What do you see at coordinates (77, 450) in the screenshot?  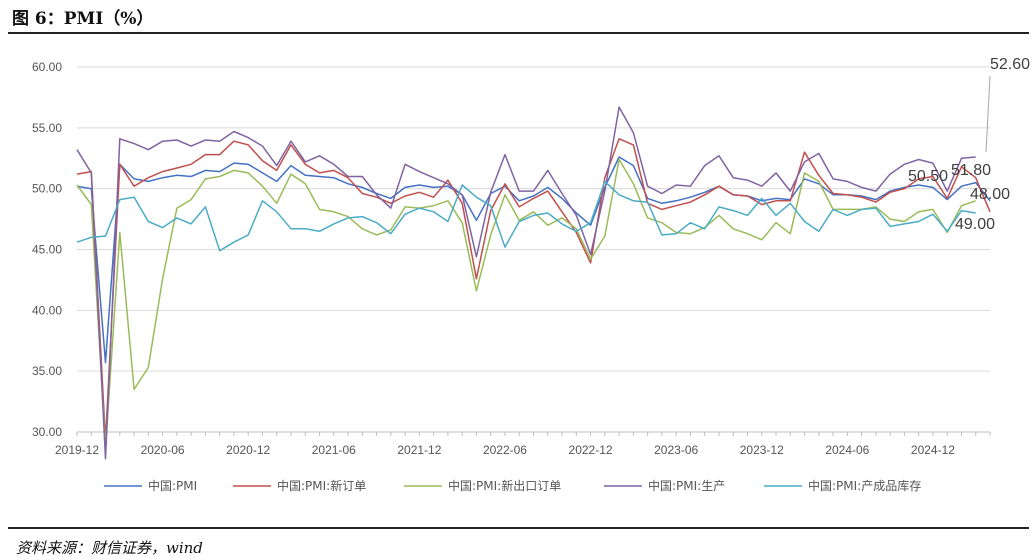 I see `x-tick-label: 2019-12` at bounding box center [77, 450].